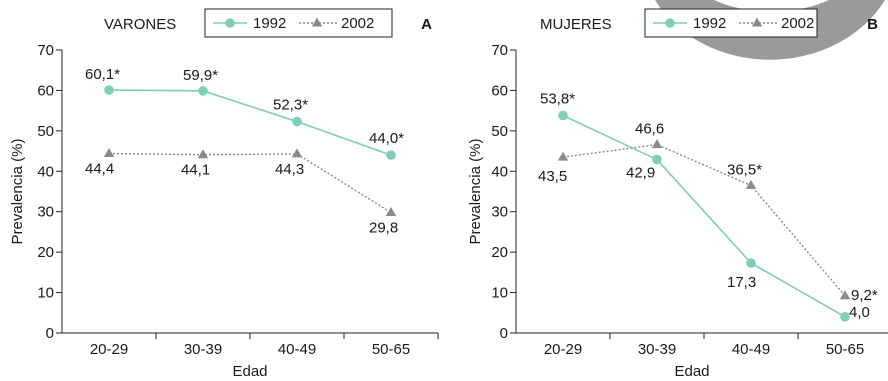 This screenshot has height=381, width=888. I want to click on panel-letter: A, so click(426, 24).